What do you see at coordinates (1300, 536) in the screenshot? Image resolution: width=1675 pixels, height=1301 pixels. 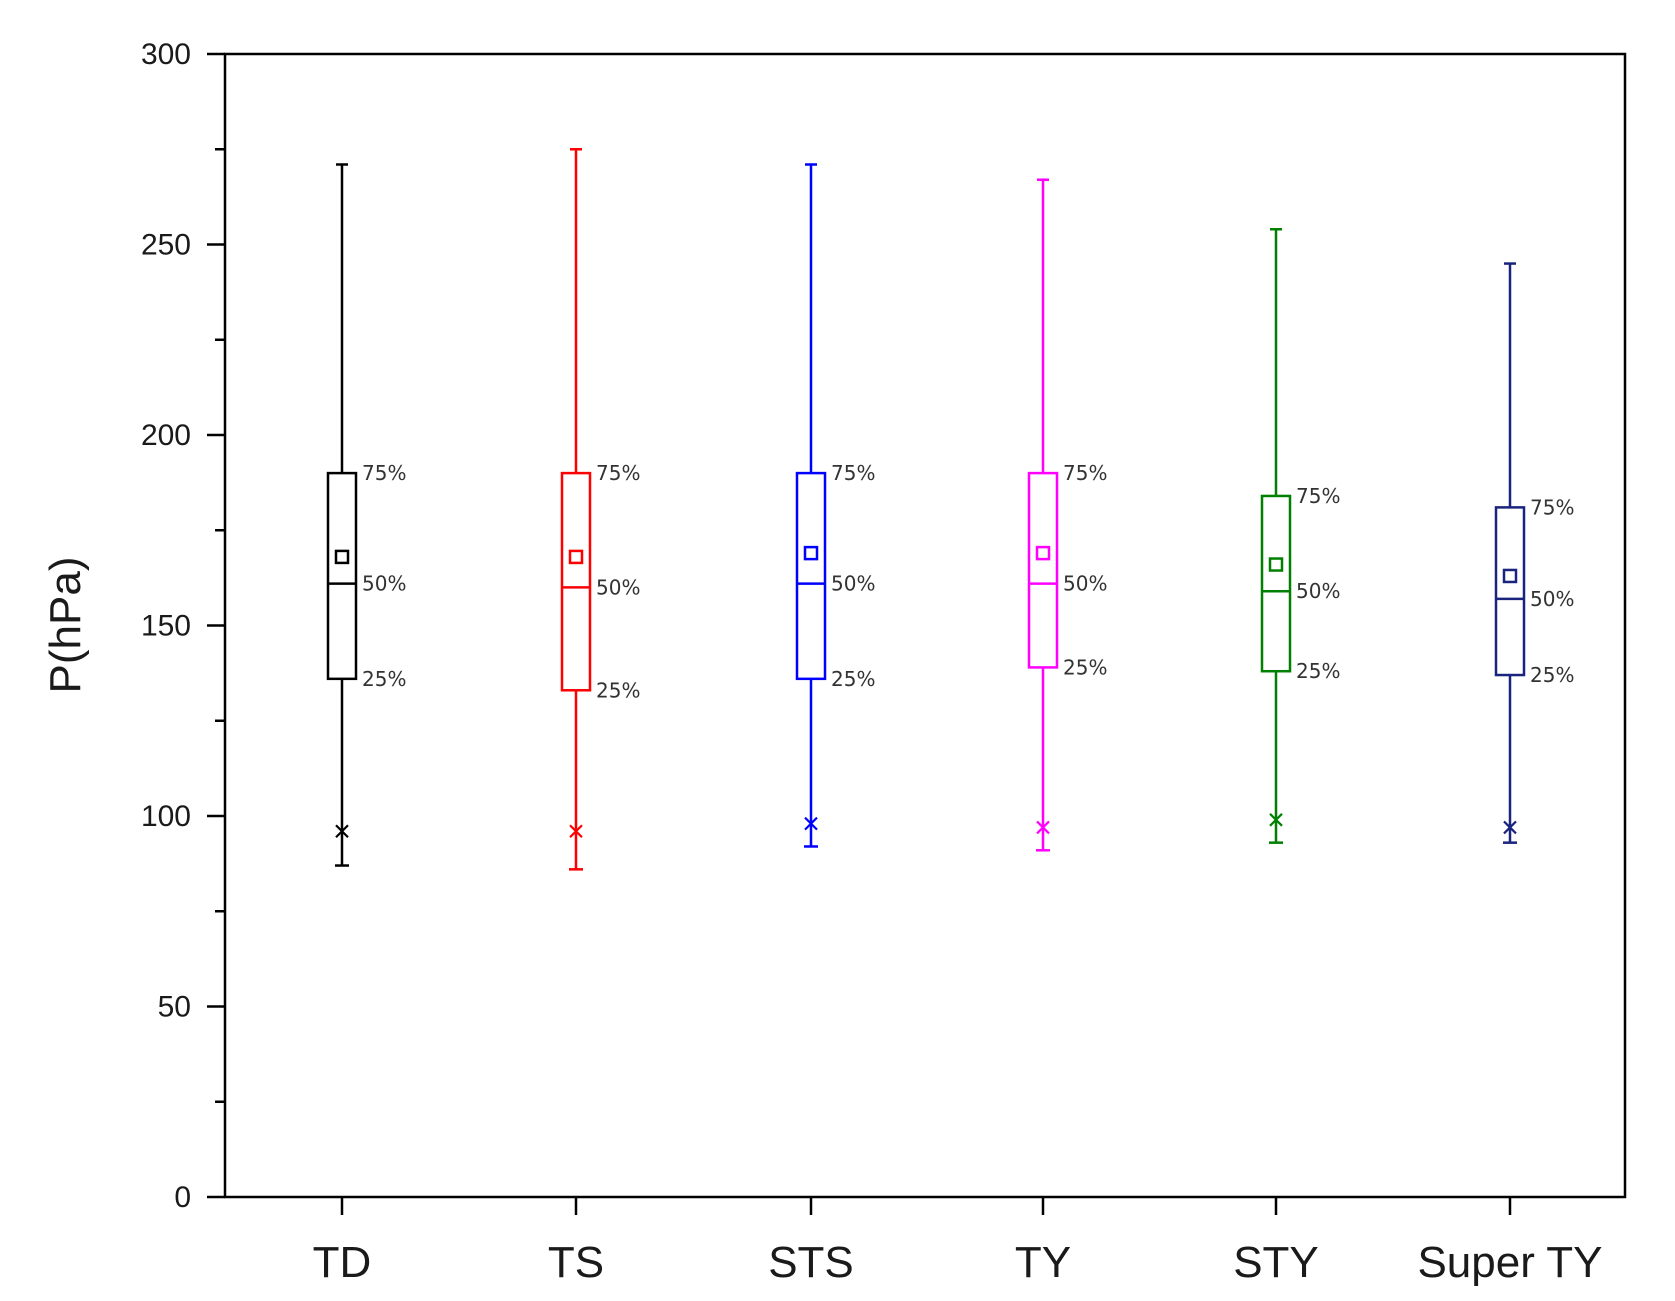 I see `box-sty: 75% 50% 25%` at bounding box center [1300, 536].